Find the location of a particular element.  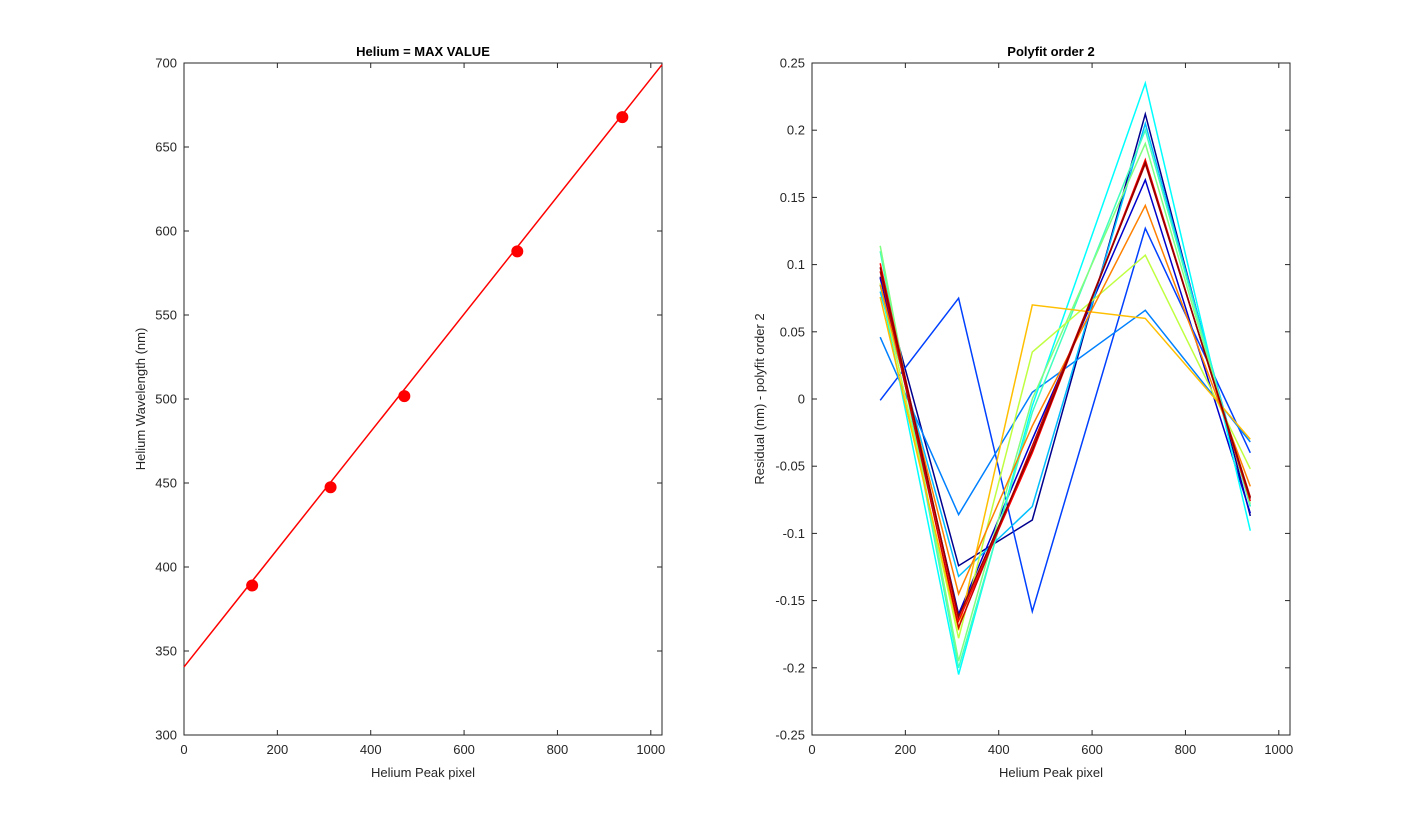

calibration-plot-x-tick-label: 0 is located at coordinates (183, 749).